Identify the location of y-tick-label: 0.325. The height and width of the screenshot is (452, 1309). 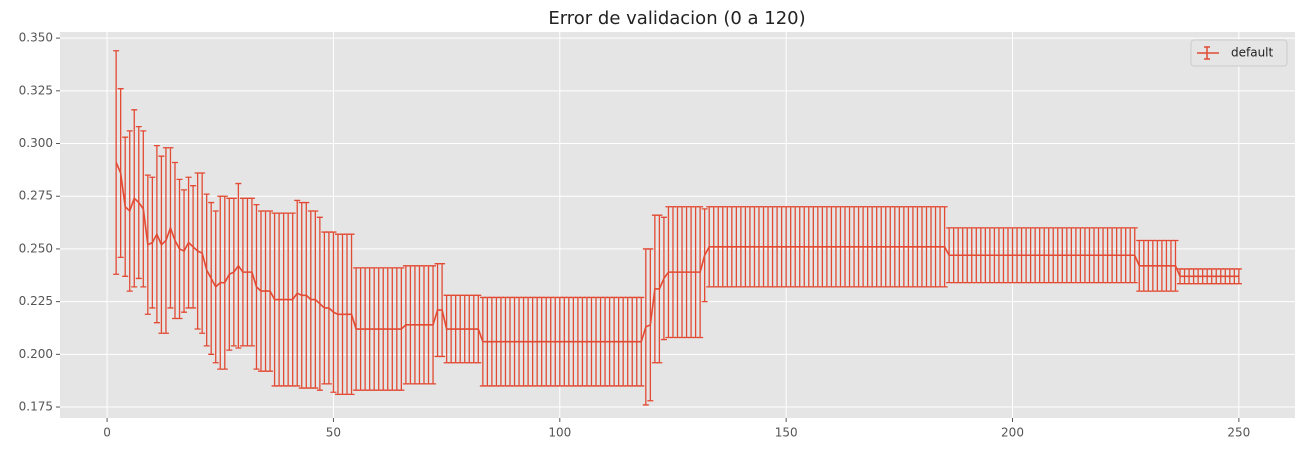
(36, 90).